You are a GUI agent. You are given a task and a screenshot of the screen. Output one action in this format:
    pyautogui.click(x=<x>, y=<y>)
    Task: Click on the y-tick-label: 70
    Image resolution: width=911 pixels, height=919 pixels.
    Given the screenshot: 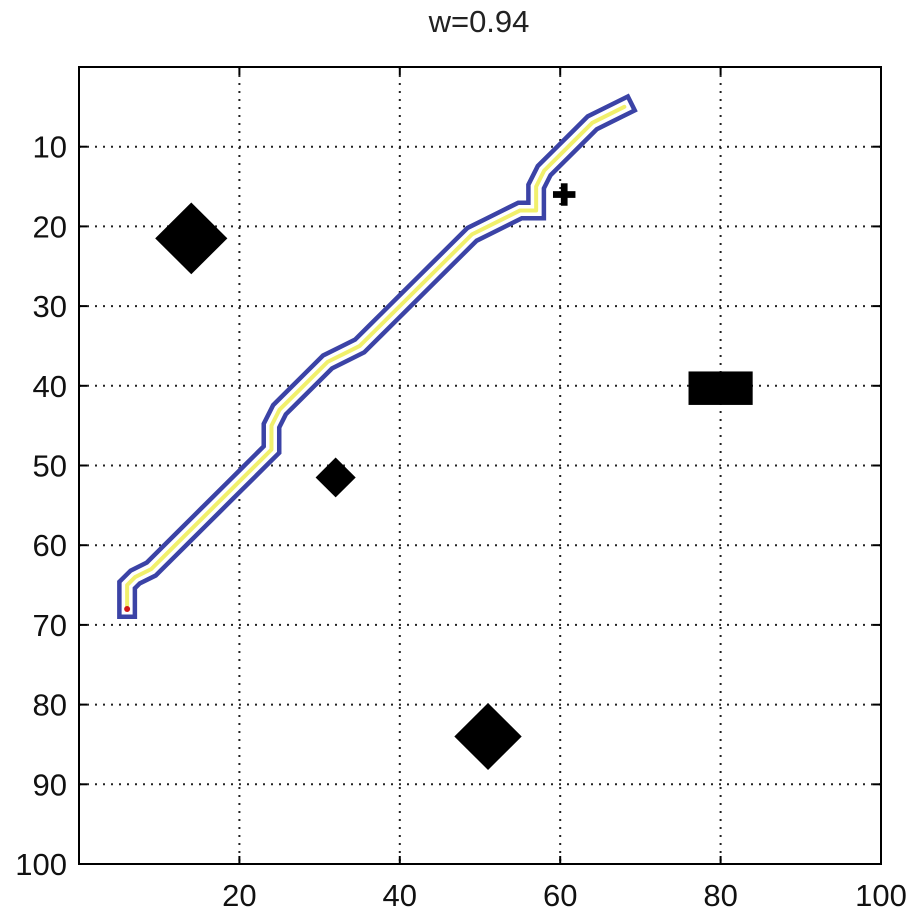 What is the action you would take?
    pyautogui.click(x=50, y=625)
    